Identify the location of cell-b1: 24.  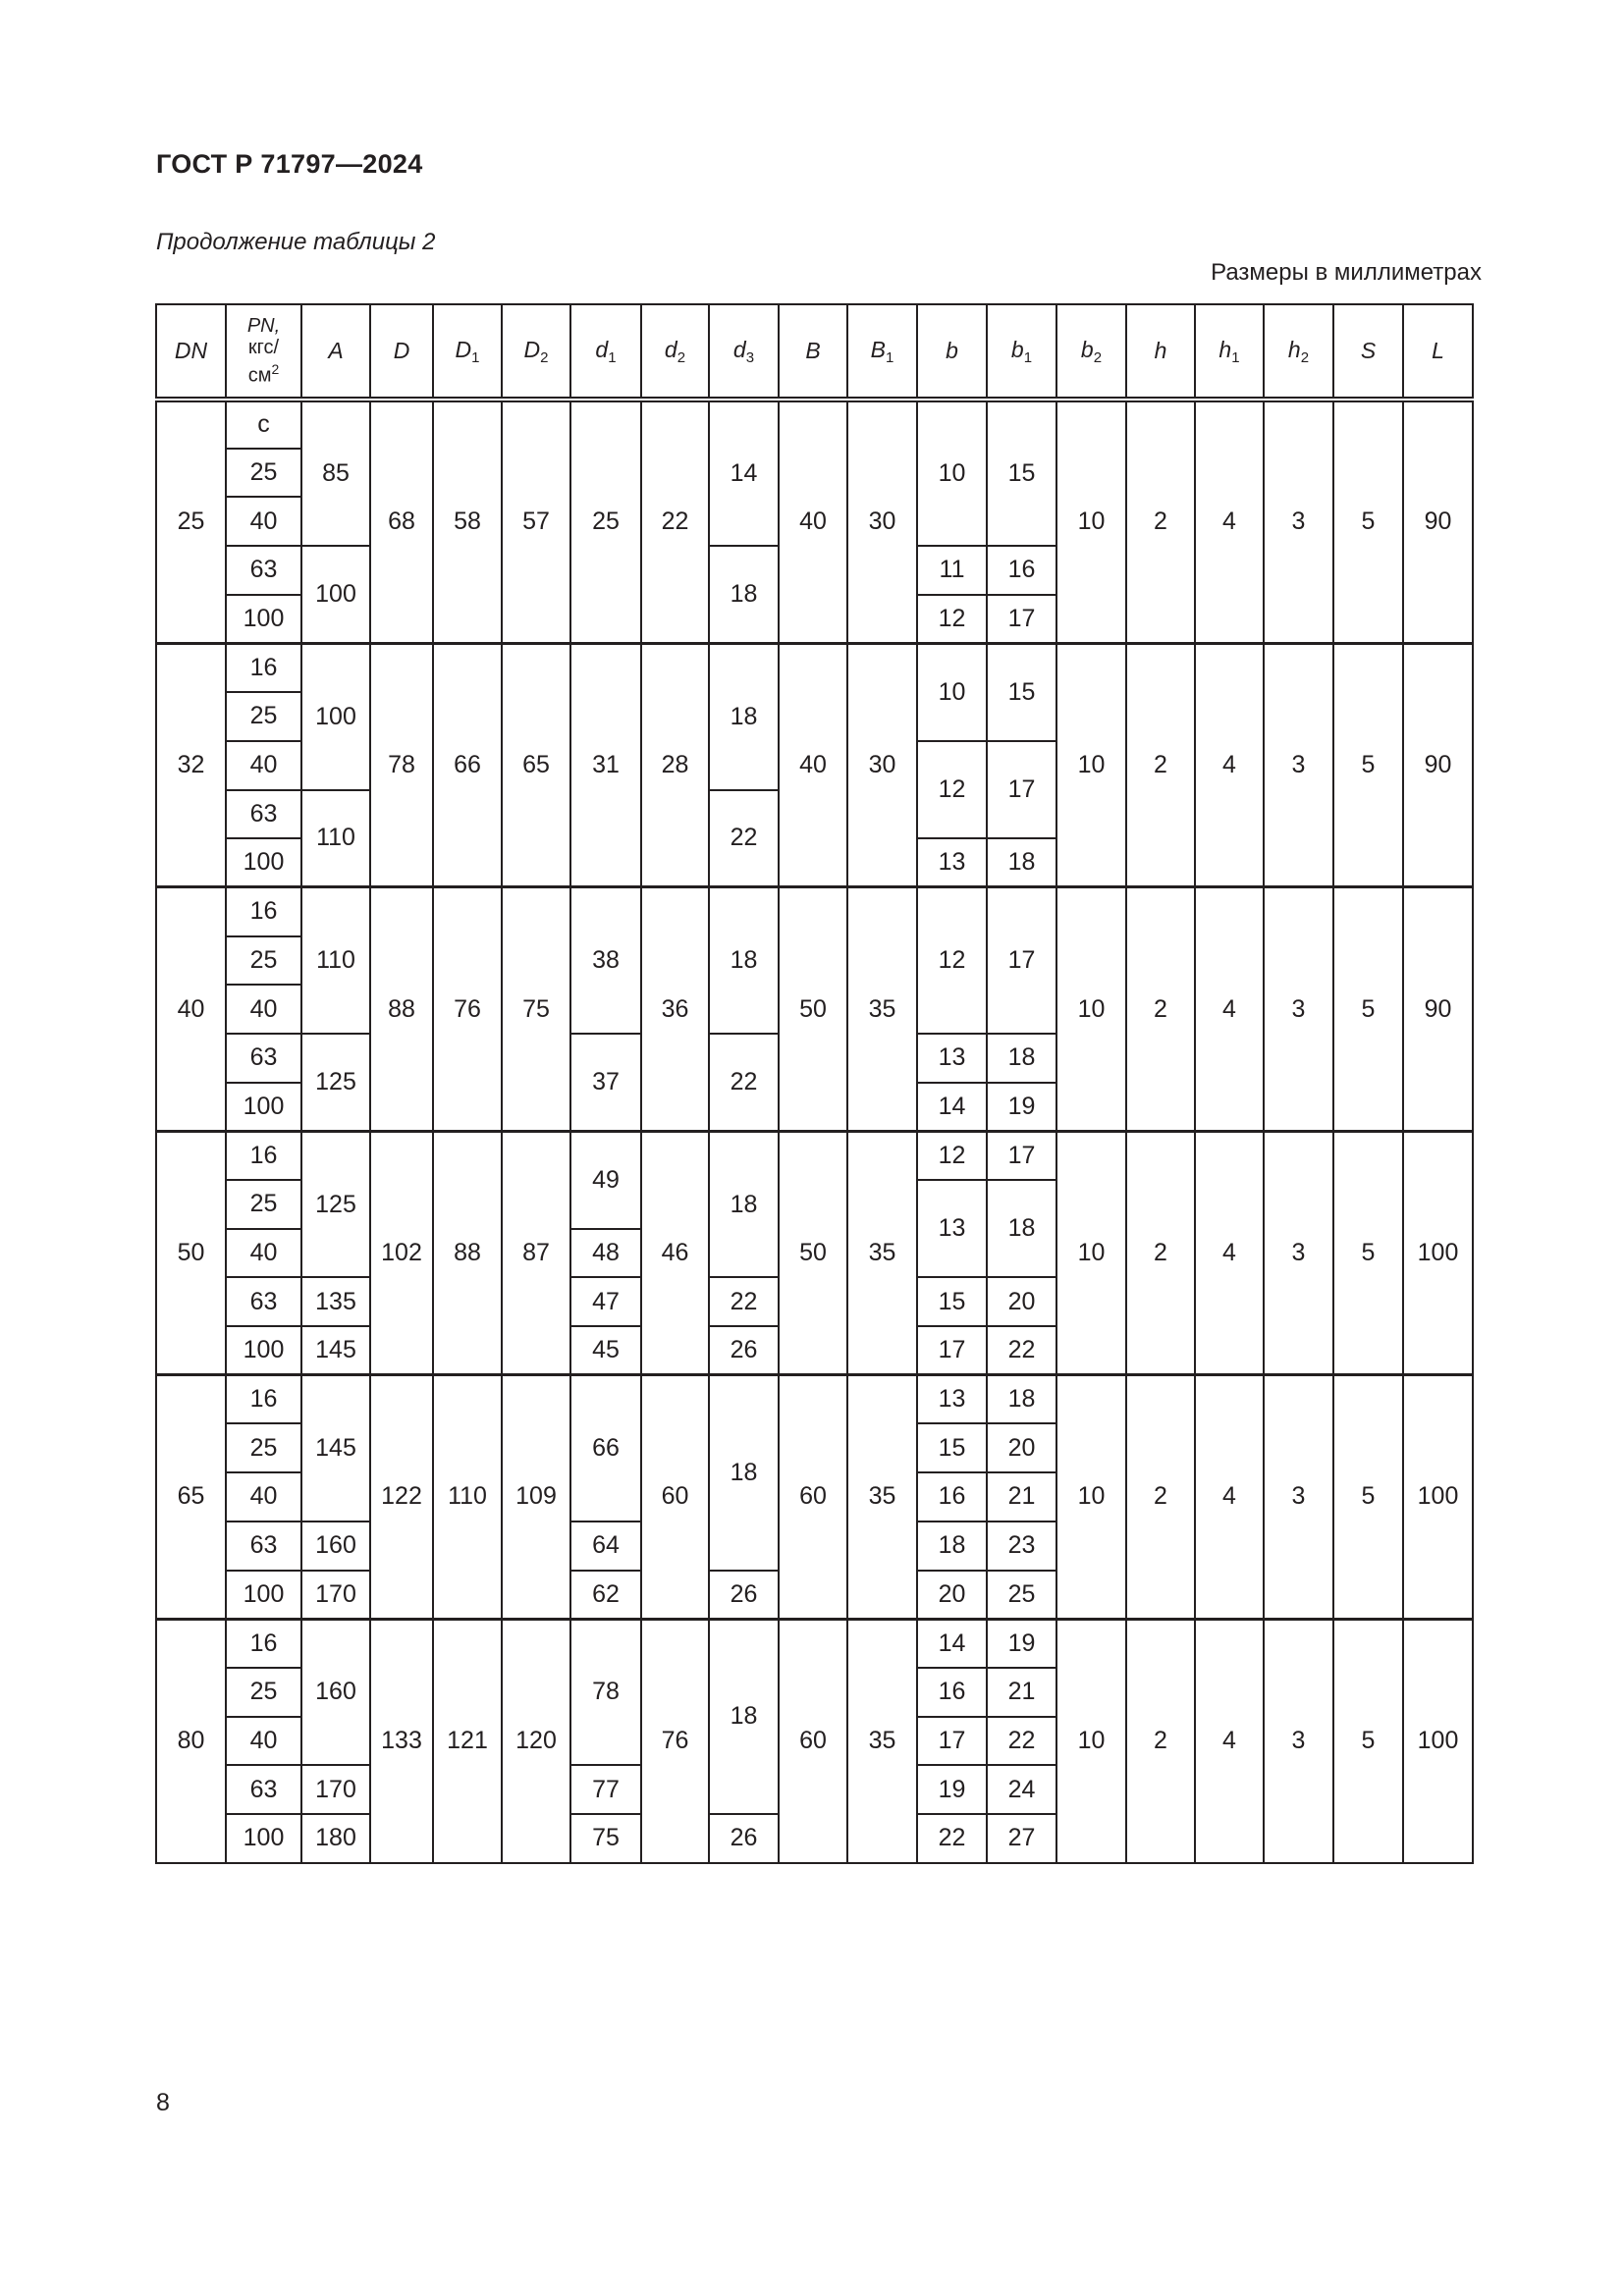
(1021, 1789).